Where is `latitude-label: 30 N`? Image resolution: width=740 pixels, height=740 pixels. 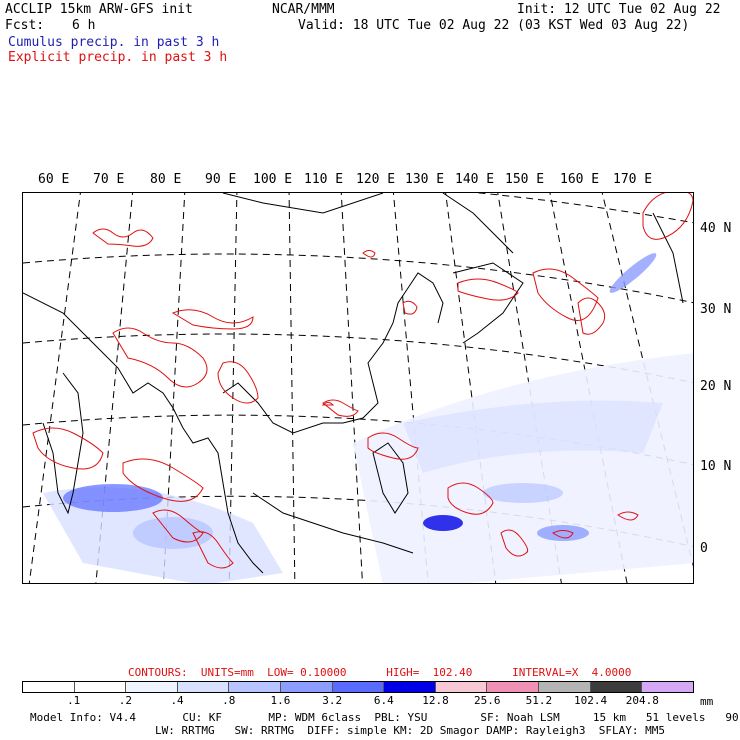
latitude-label: 30 N is located at coordinates (716, 309).